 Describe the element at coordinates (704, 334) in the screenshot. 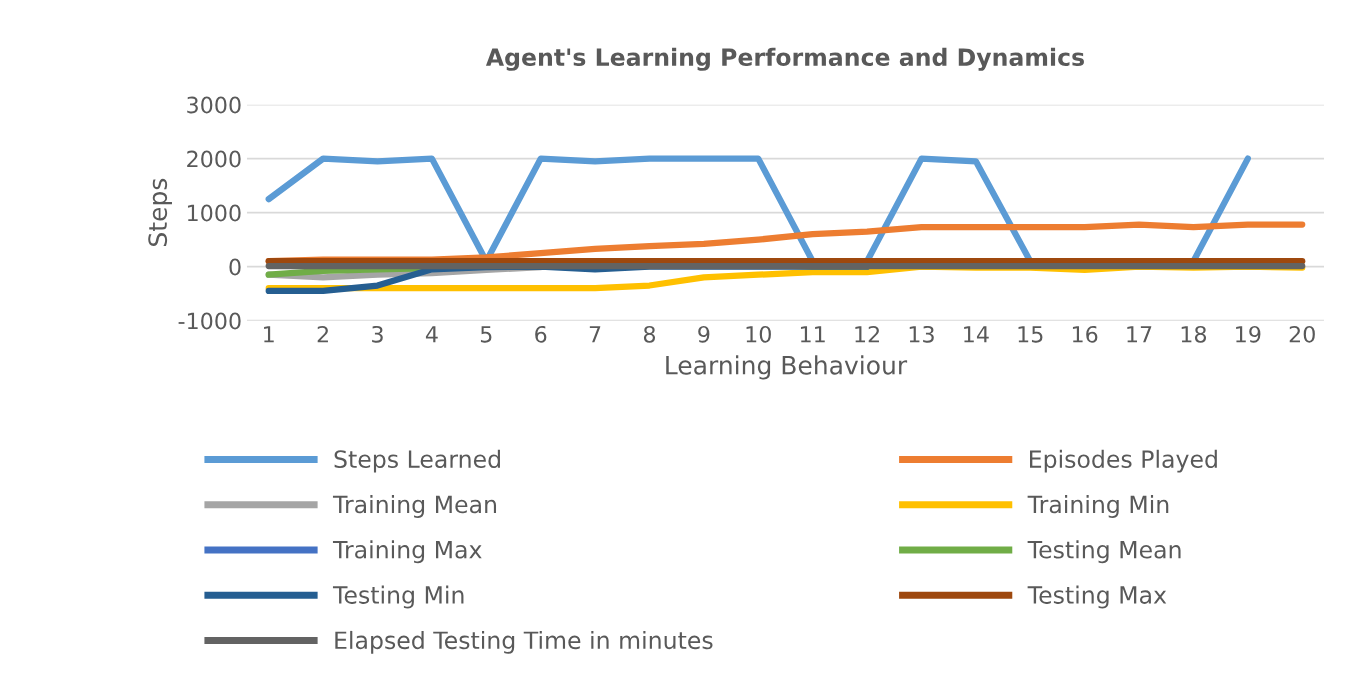

I see `x-tick-label: 9` at that location.